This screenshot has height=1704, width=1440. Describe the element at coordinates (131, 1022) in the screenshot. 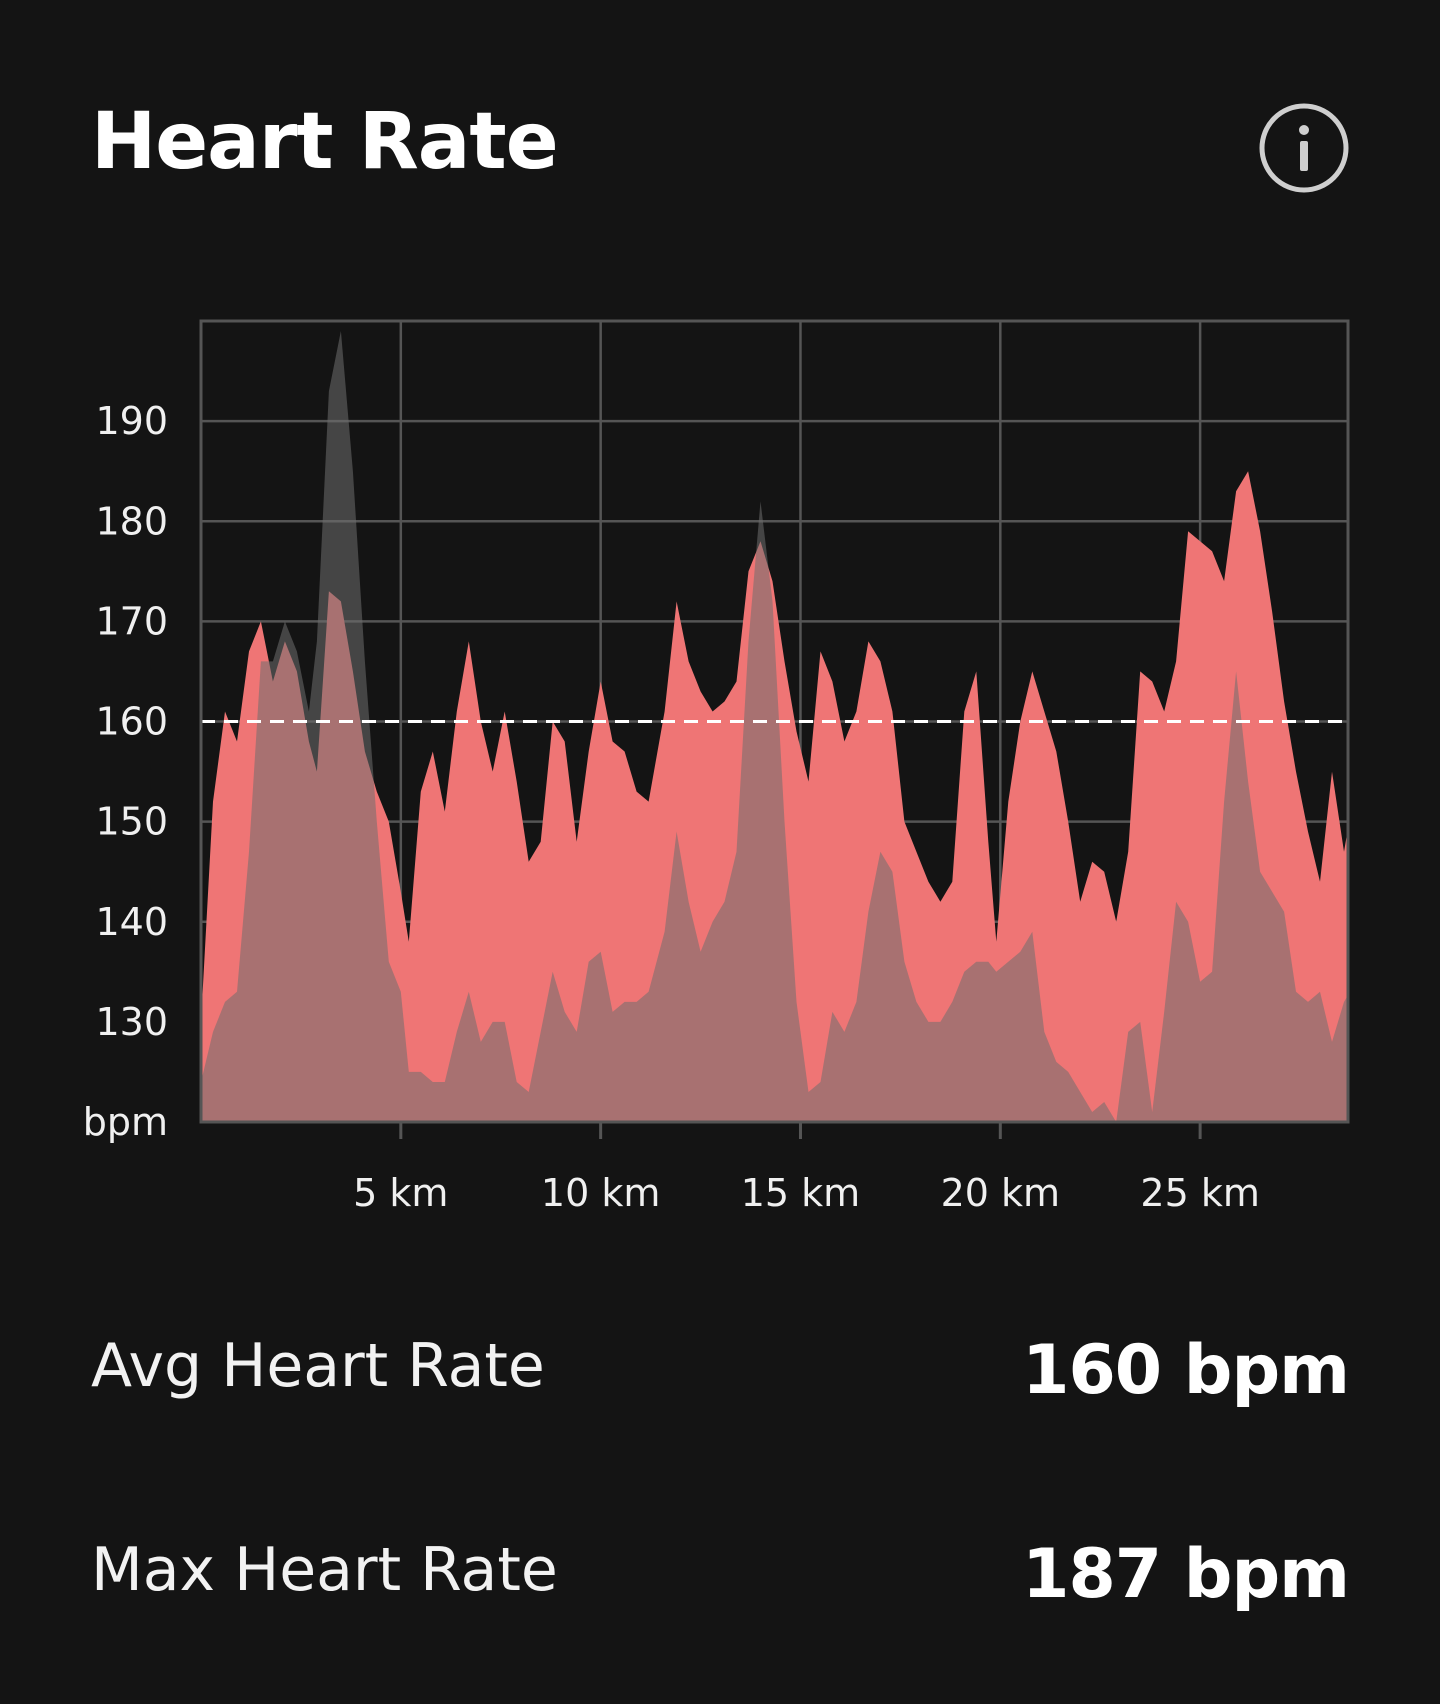

I see `y-tick-label-130: 130` at that location.